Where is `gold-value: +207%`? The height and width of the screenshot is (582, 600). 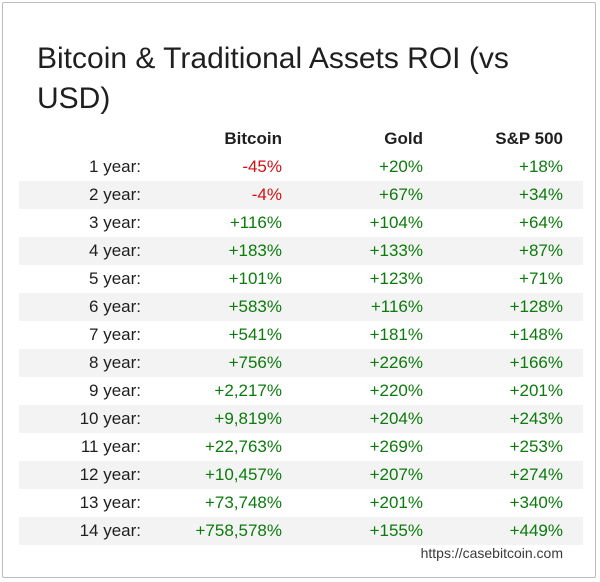 gold-value: +207% is located at coordinates (396, 474).